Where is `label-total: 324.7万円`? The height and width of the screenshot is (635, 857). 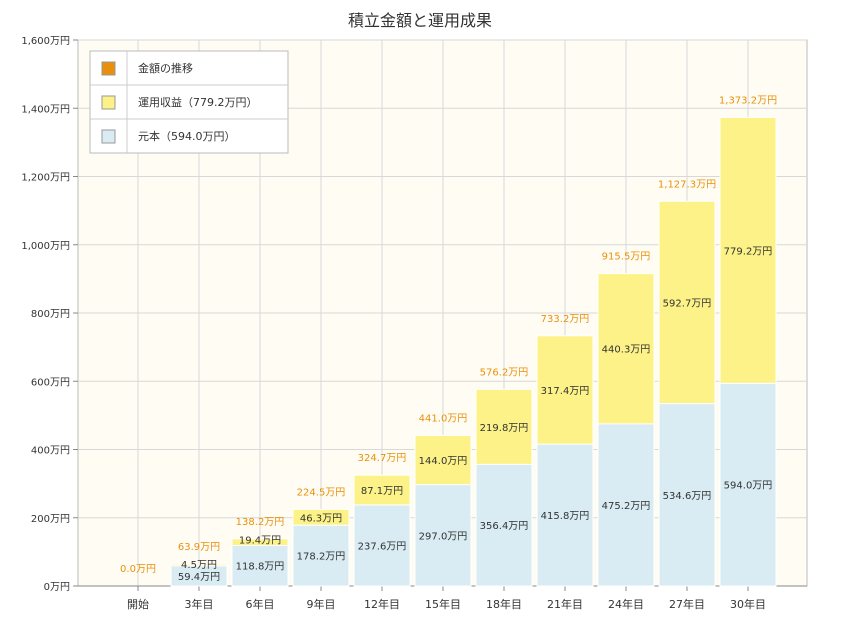
label-total: 324.7万円 is located at coordinates (382, 458).